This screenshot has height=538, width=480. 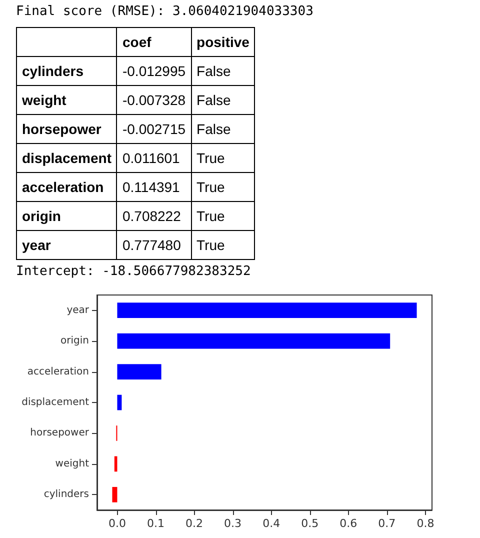 What do you see at coordinates (165, 11) in the screenshot?
I see `text: Final score (RMSE): 3.0604021904033303` at bounding box center [165, 11].